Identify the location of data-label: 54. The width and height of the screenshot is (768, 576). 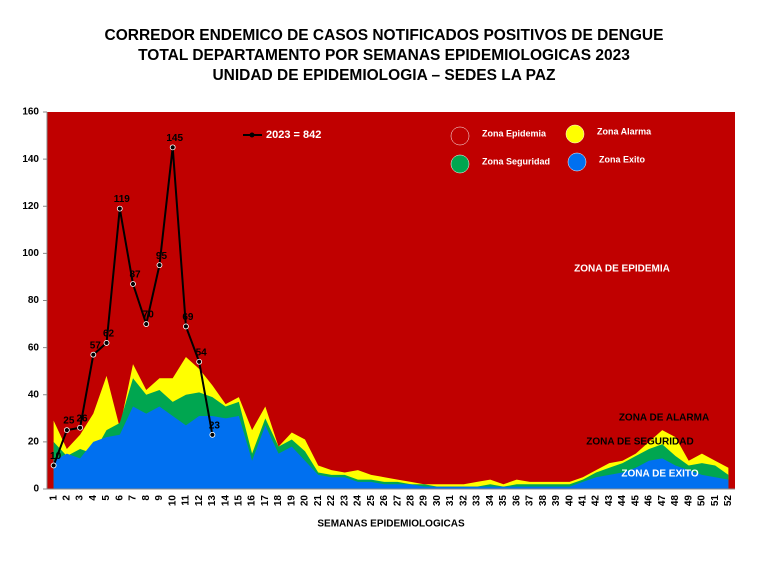
(202, 352).